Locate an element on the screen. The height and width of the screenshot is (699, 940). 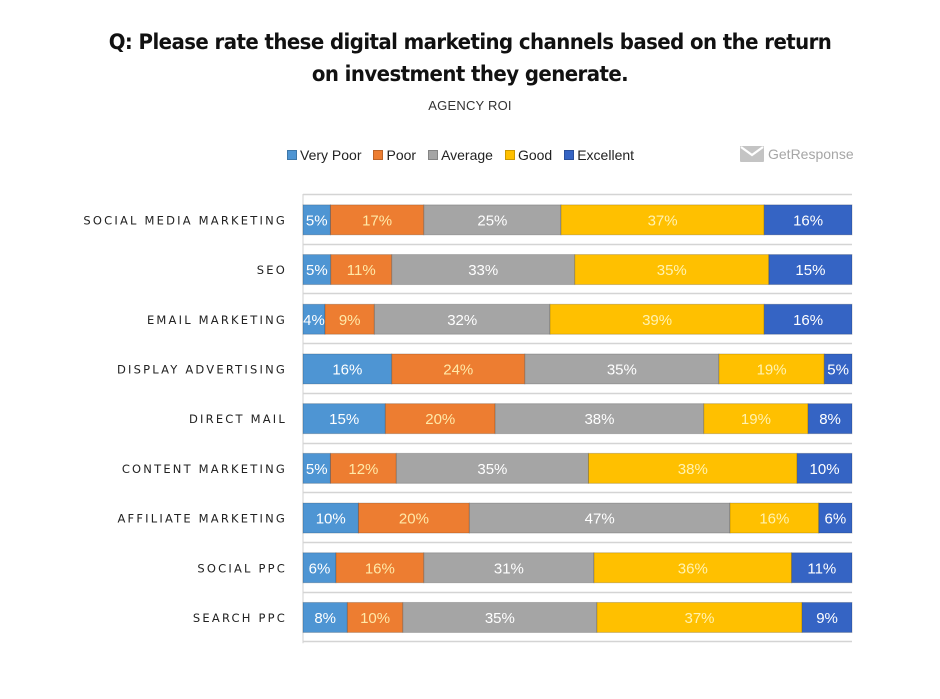
data-label: 32% is located at coordinates (462, 320).